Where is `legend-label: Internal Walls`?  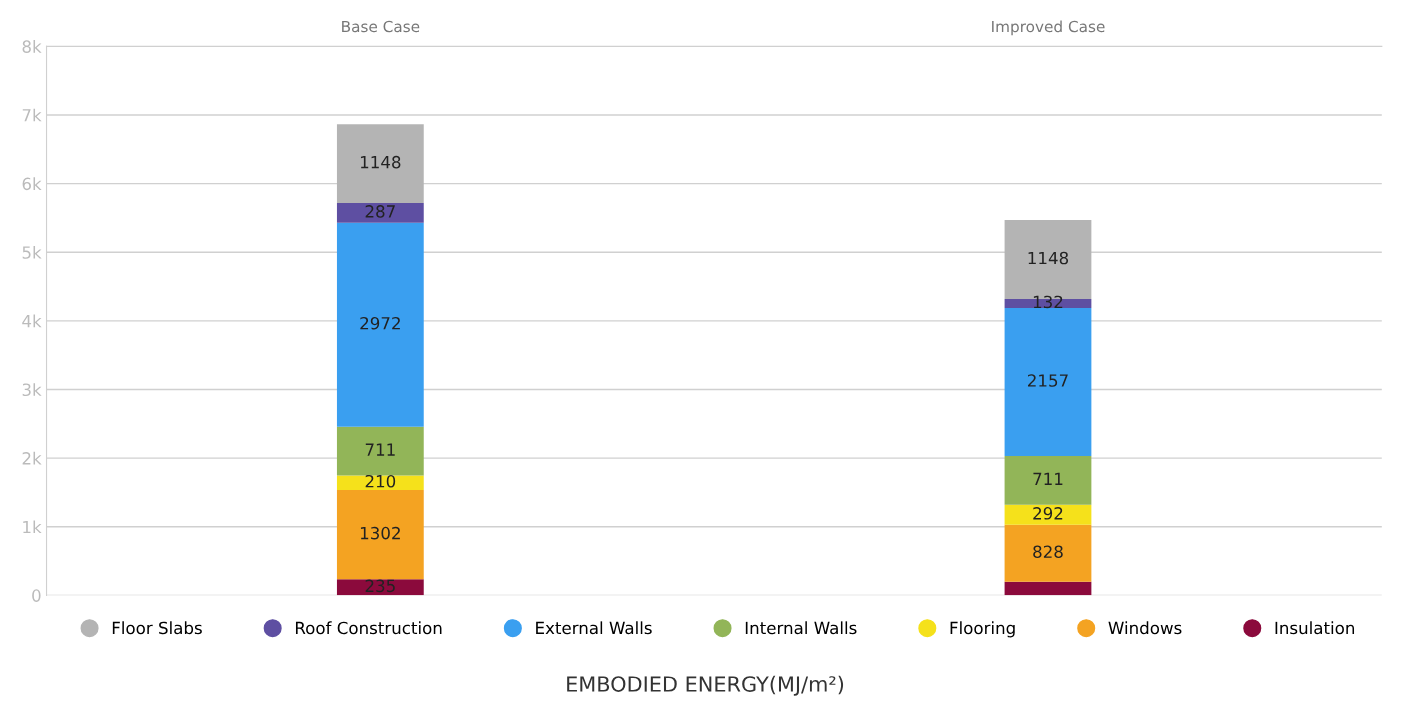 legend-label: Internal Walls is located at coordinates (801, 628).